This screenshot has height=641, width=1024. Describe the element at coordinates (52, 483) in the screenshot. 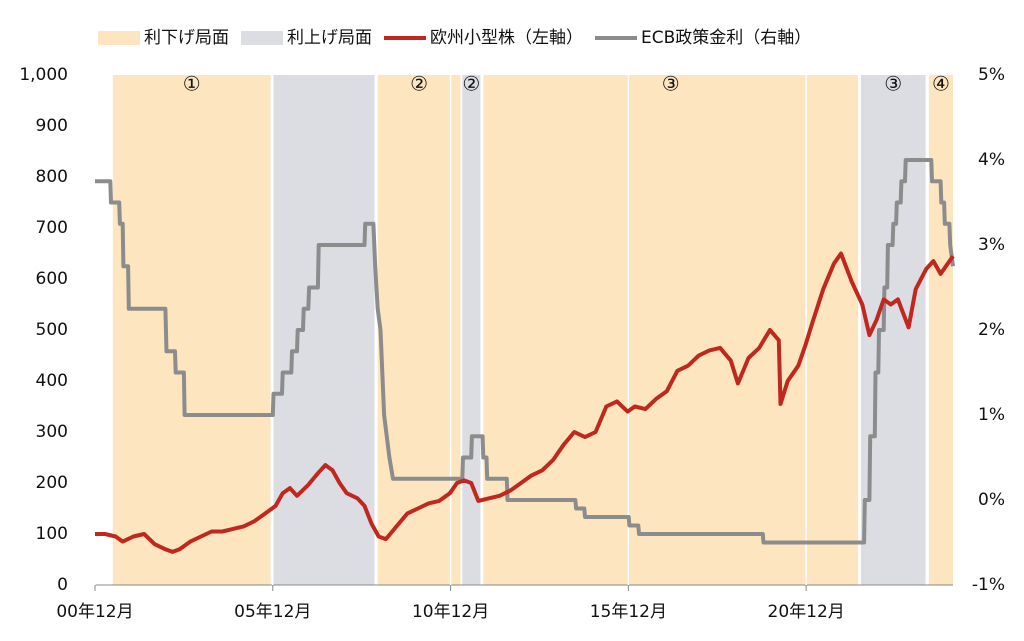

I see `y-tick-label: 200` at that location.